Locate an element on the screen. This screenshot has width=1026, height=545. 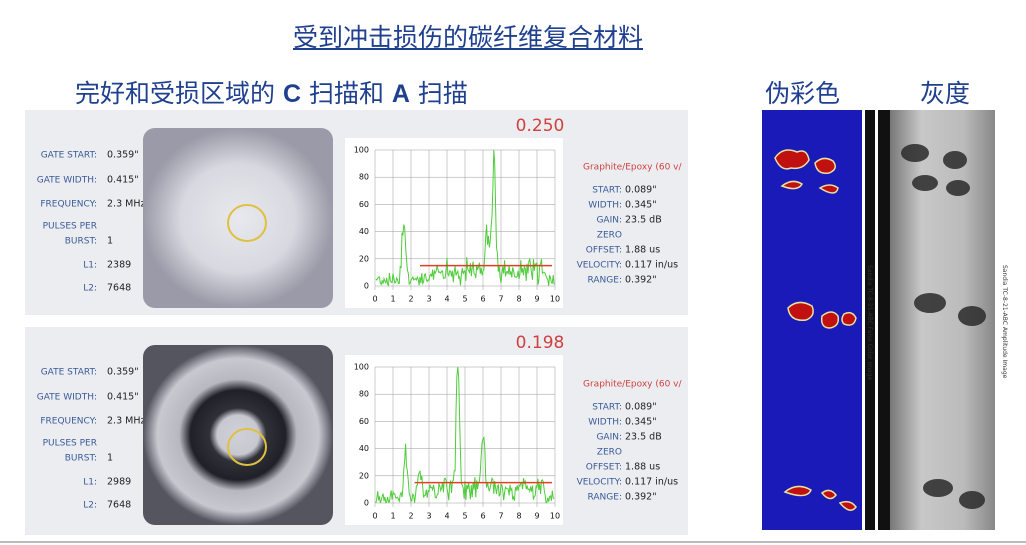
param-label: START: is located at coordinates (607, 191).